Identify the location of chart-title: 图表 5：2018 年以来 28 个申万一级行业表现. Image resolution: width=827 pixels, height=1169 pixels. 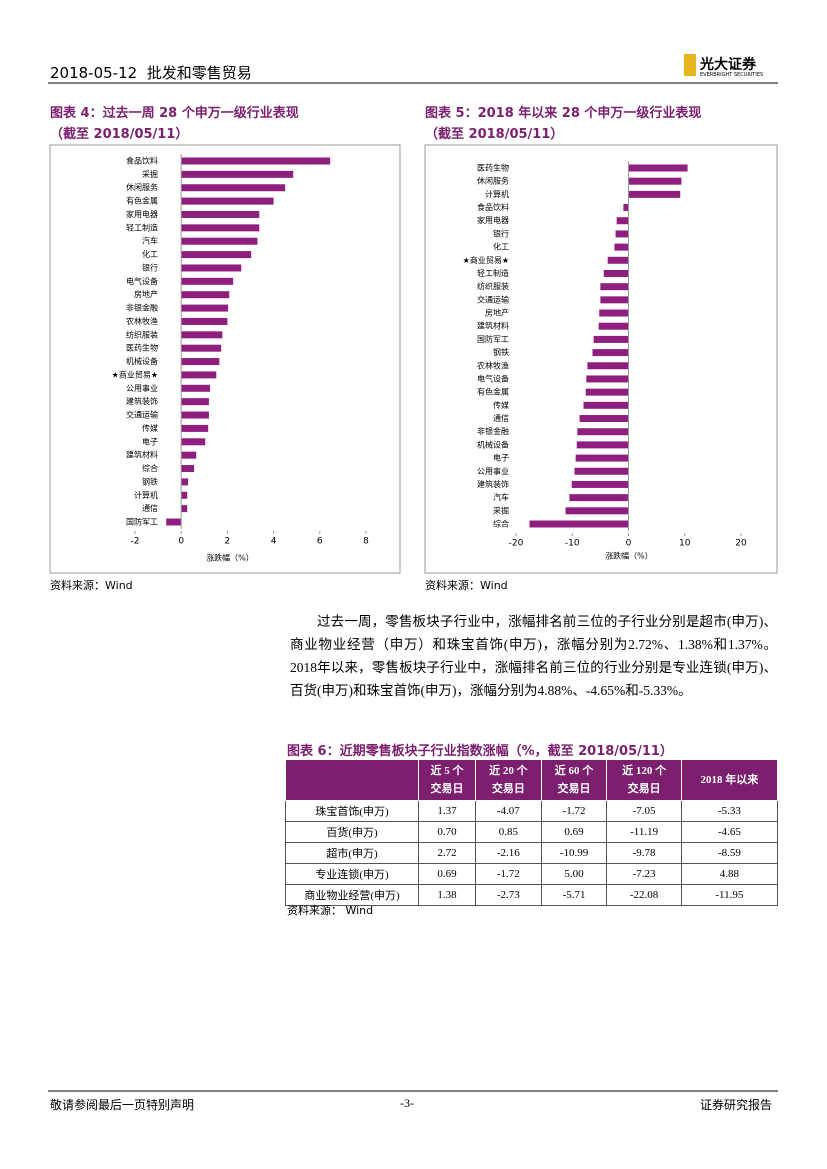
(563, 113).